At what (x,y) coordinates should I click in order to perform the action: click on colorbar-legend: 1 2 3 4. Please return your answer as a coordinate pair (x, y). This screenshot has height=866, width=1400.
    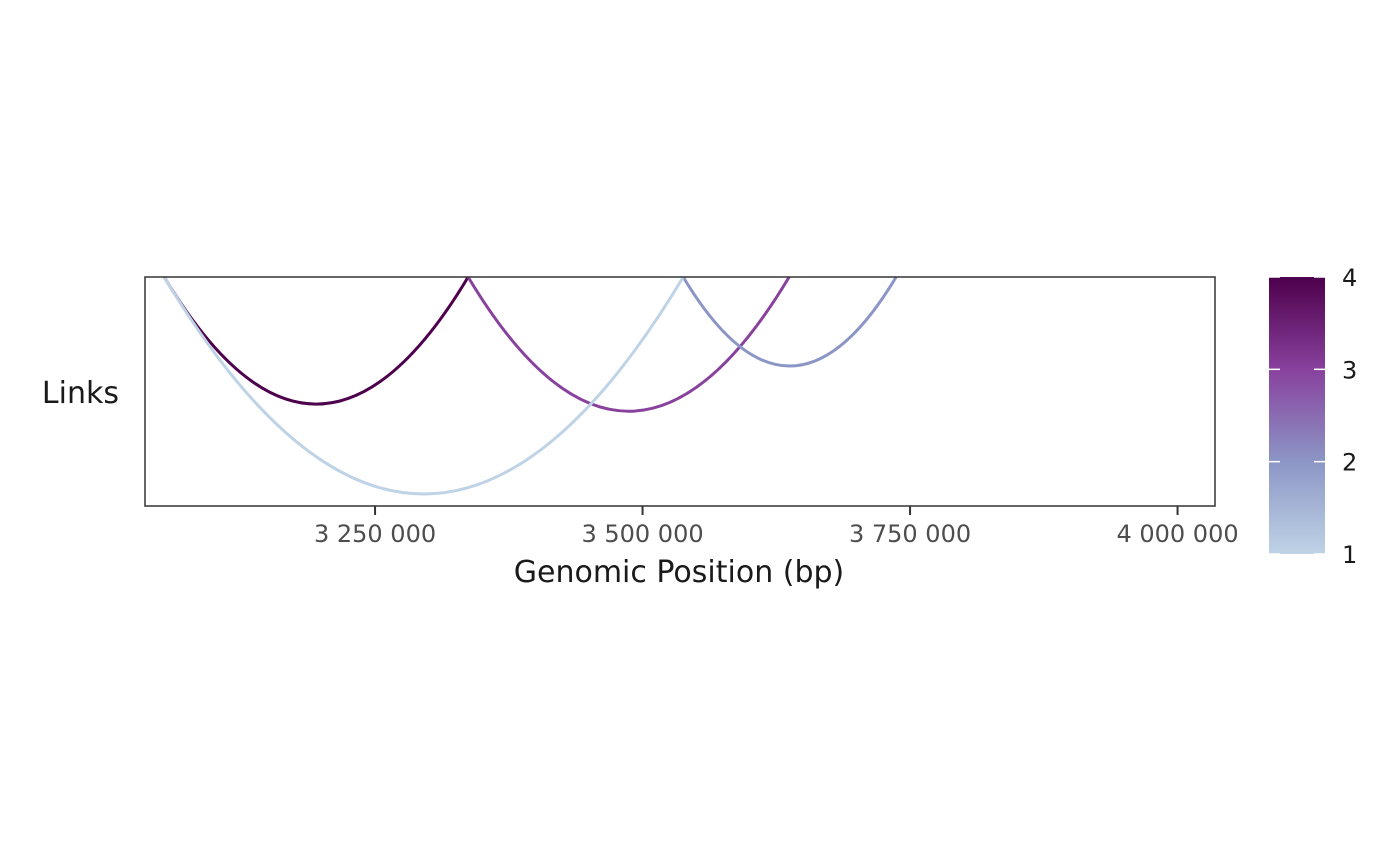
    Looking at the image, I should click on (1313, 416).